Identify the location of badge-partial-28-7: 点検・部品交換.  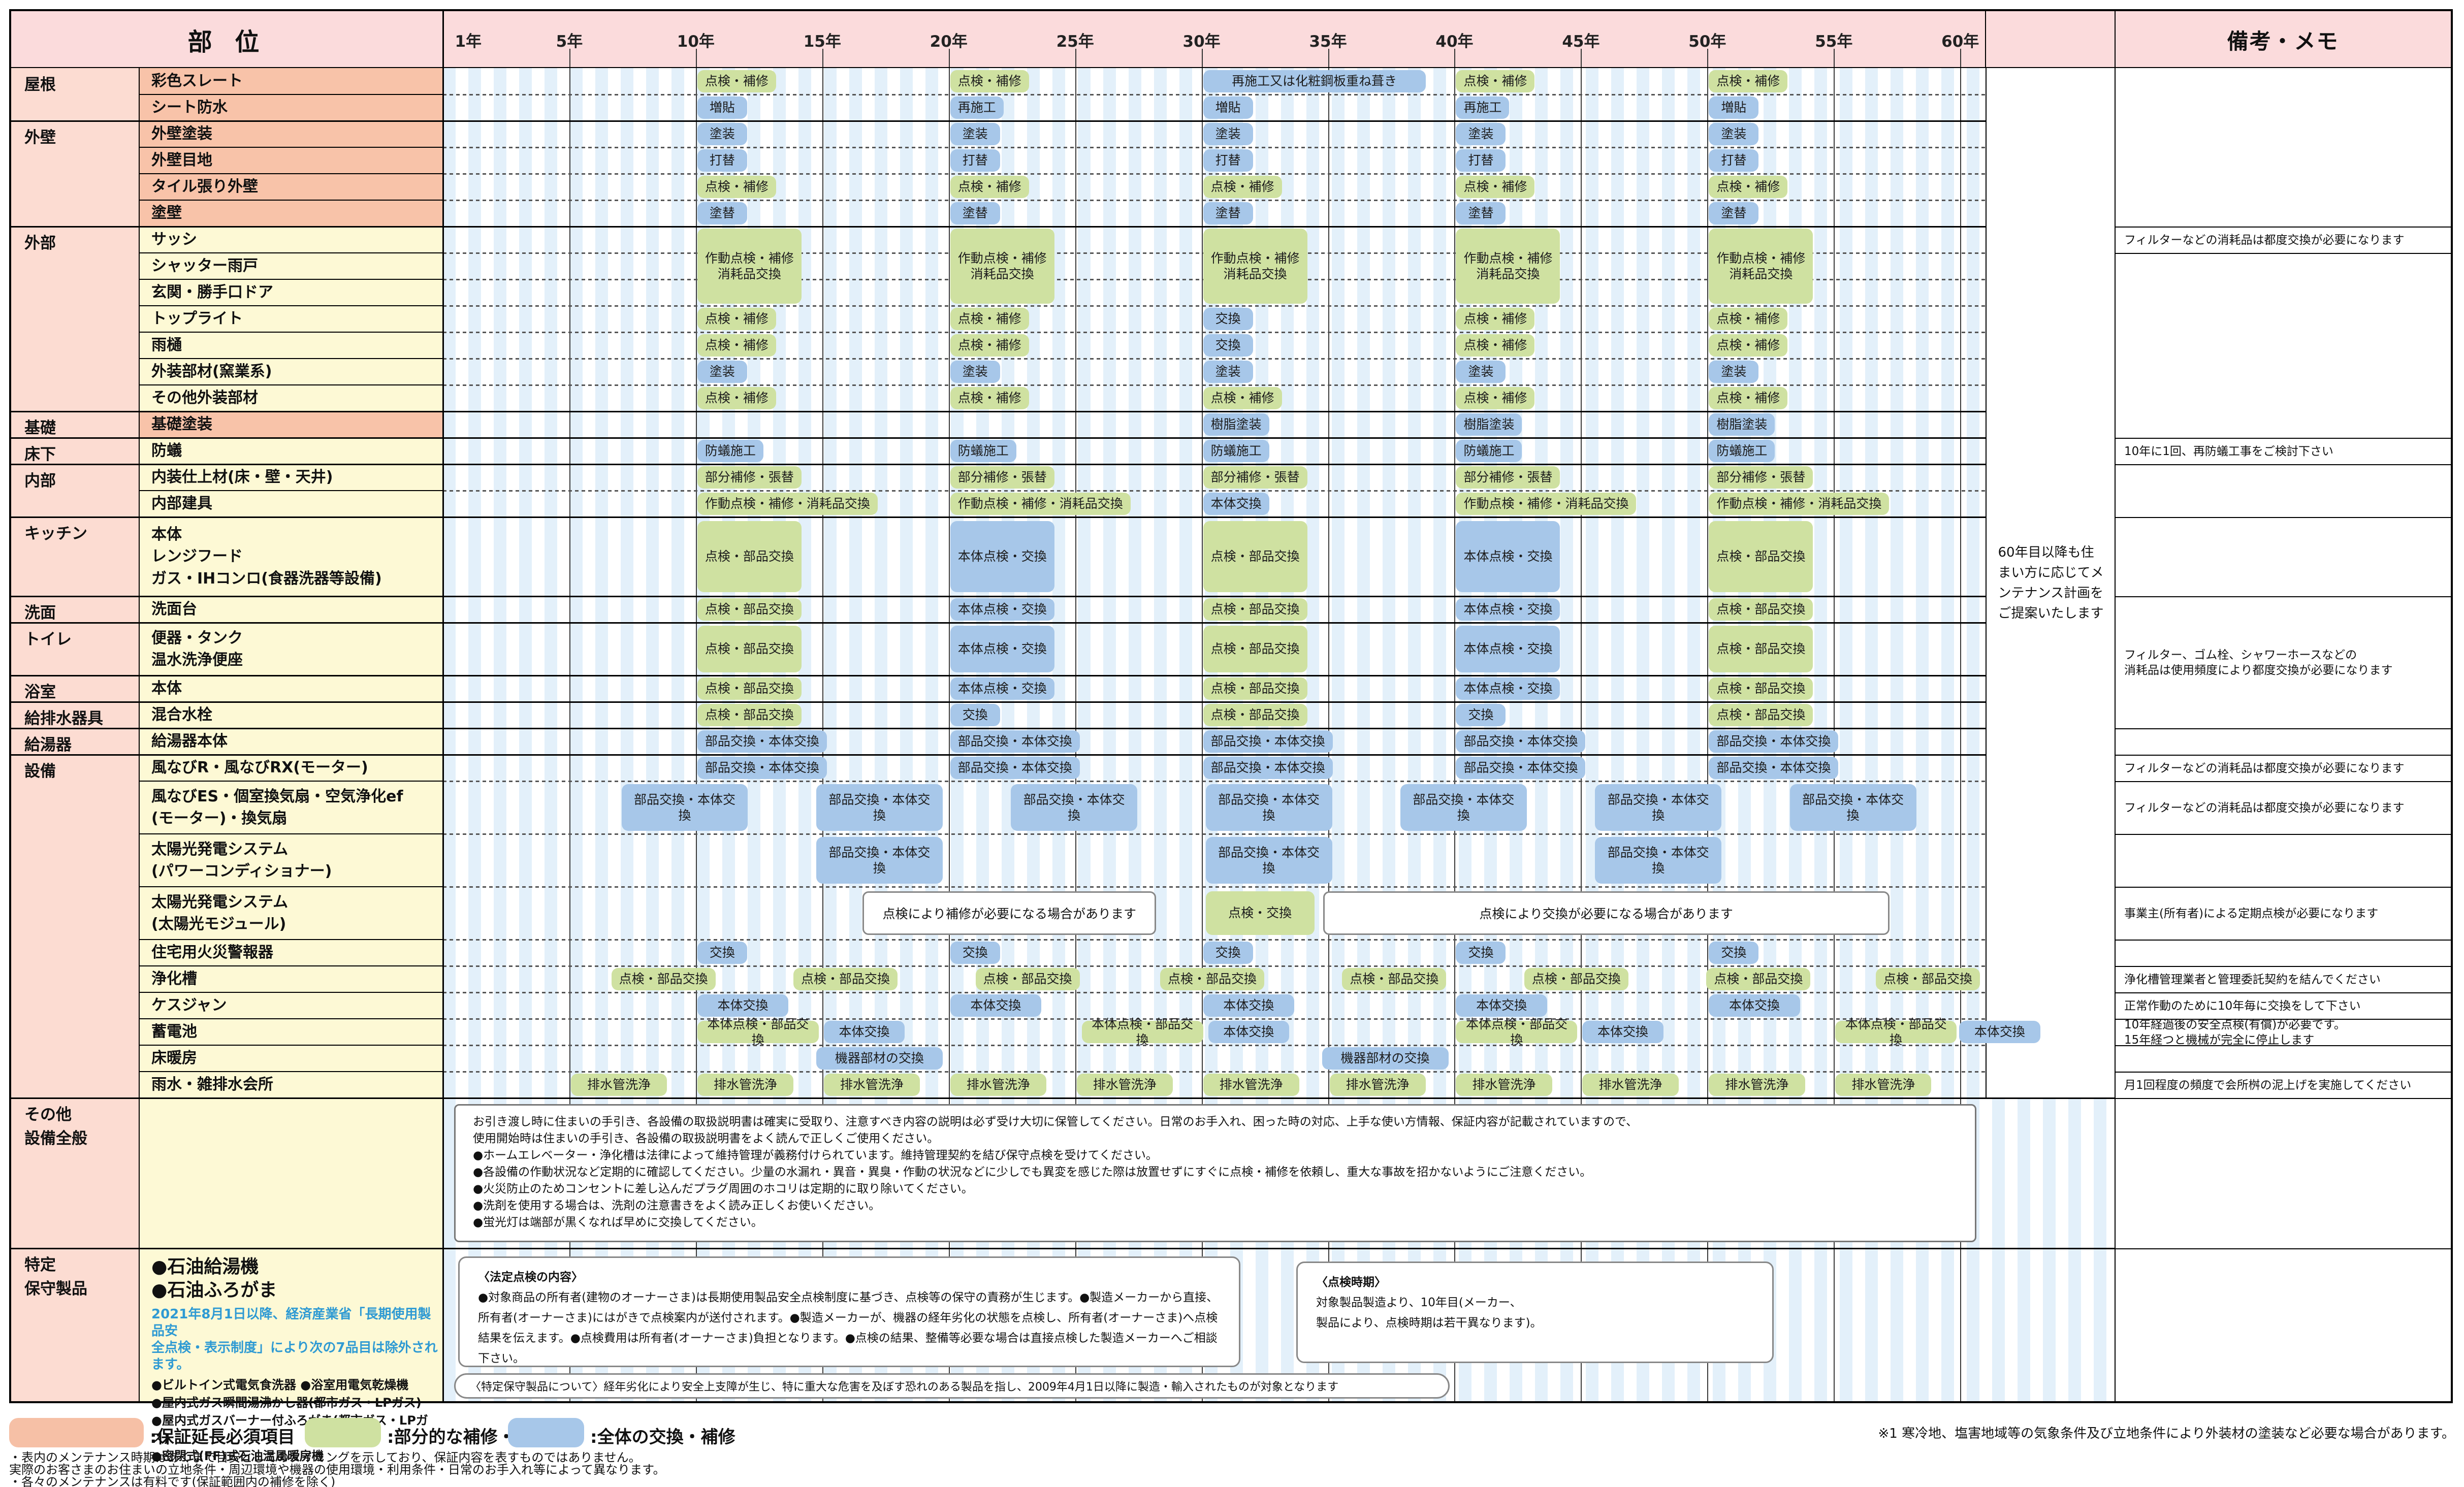
(1927, 979).